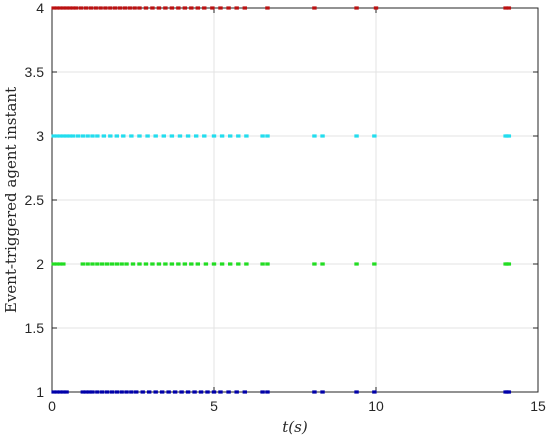  Describe the element at coordinates (376, 406) in the screenshot. I see `x-tick-label: 10` at that location.